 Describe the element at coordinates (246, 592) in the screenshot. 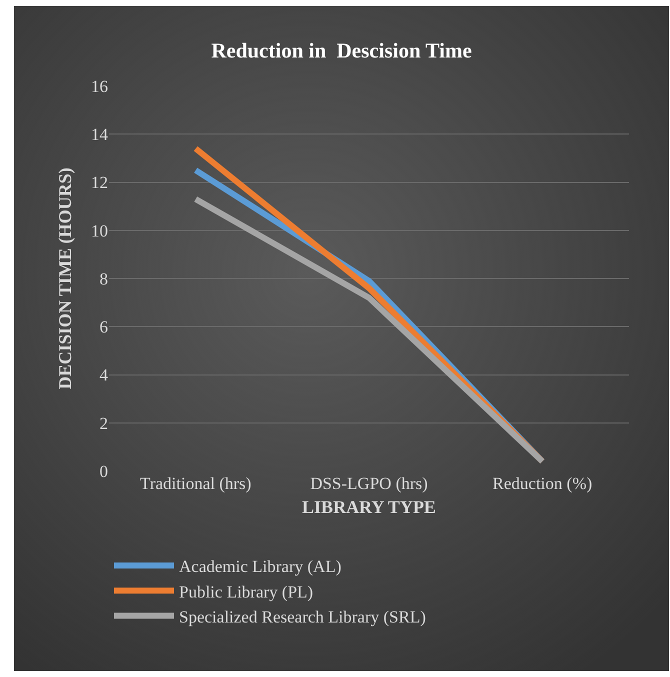

I see `legend-label: Public Library (PL)` at that location.